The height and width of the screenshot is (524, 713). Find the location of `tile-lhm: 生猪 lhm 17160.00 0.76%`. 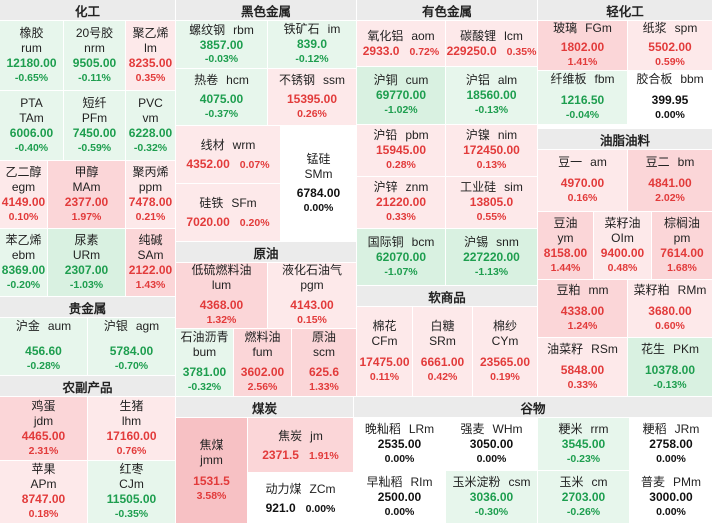

tile-lhm: 生猪 lhm 17160.00 0.76% is located at coordinates (132, 429).